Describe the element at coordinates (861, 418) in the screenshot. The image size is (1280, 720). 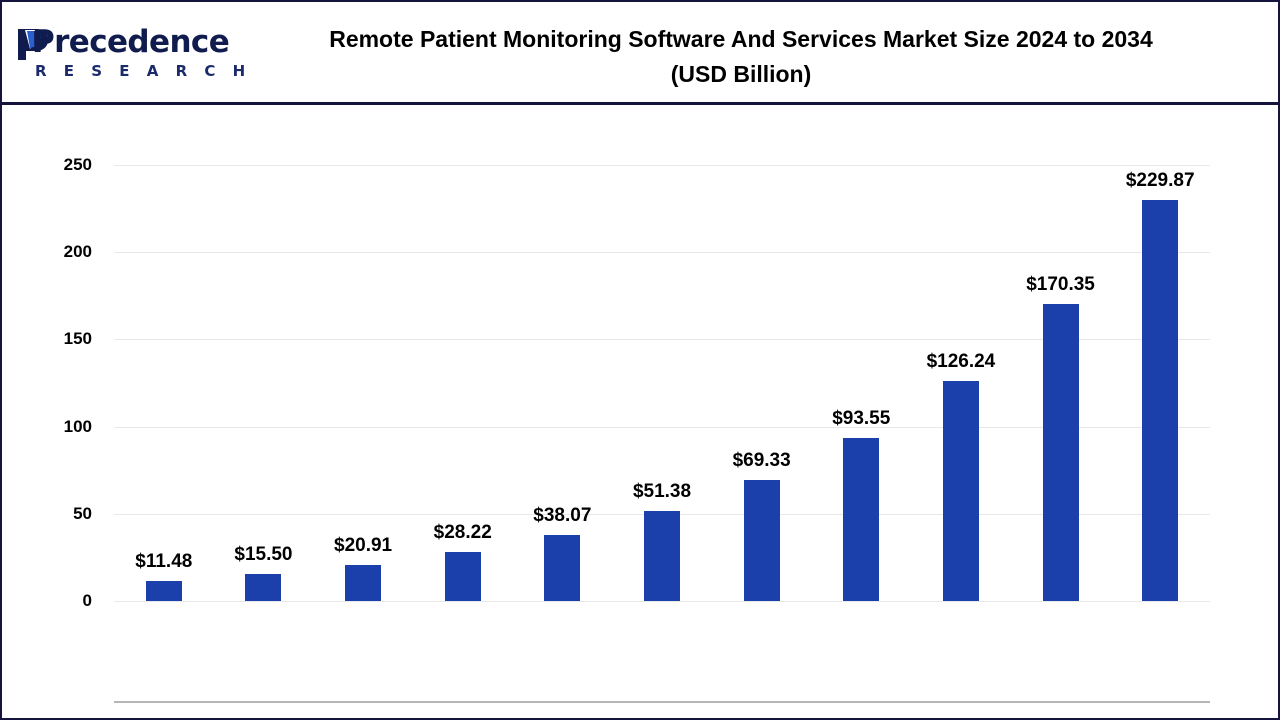
I see `bar-value-label: $93.55` at that location.